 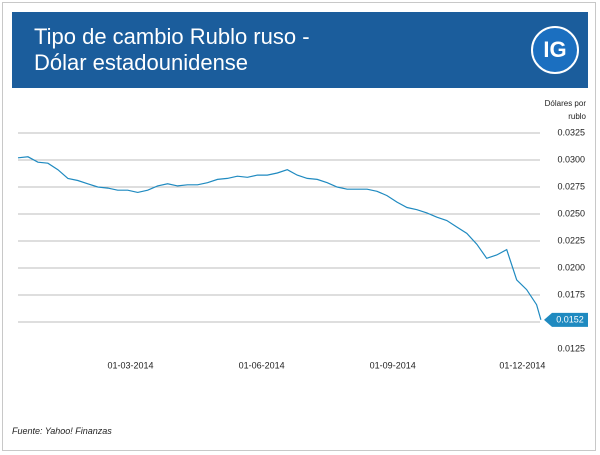 I want to click on value-callout, so click(x=566, y=319).